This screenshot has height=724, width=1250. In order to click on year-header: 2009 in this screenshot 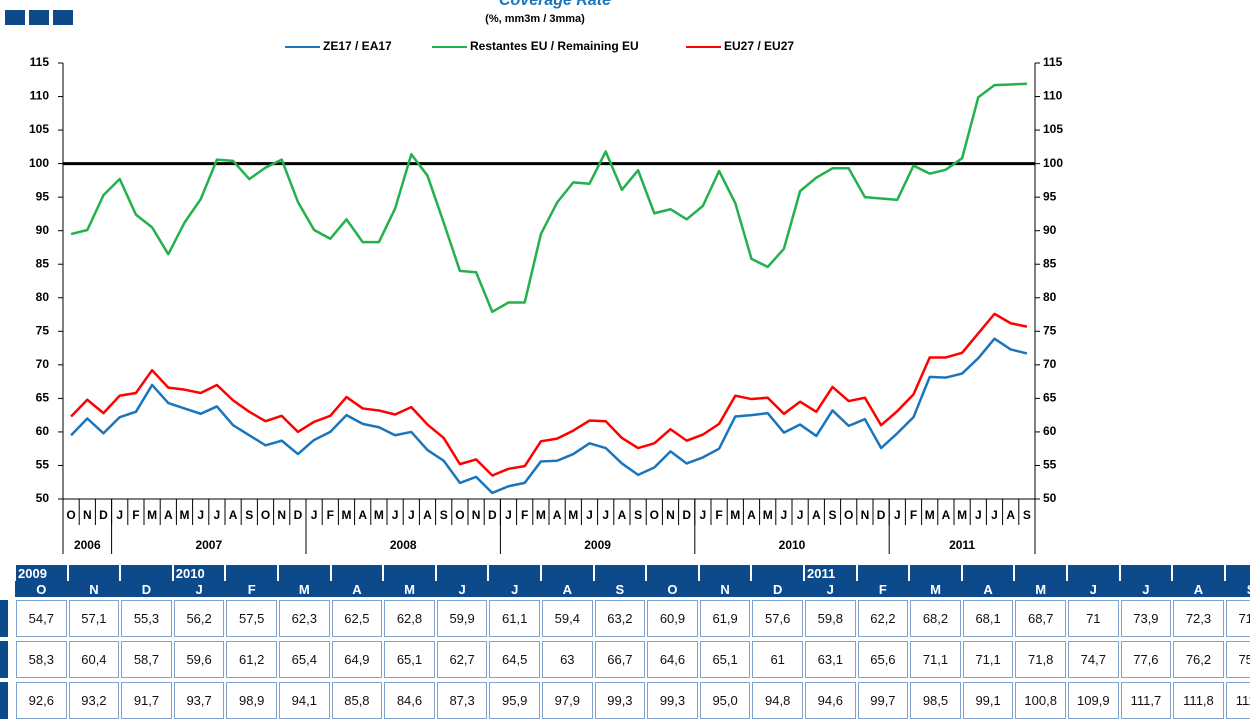, I will do `click(41, 573)`.